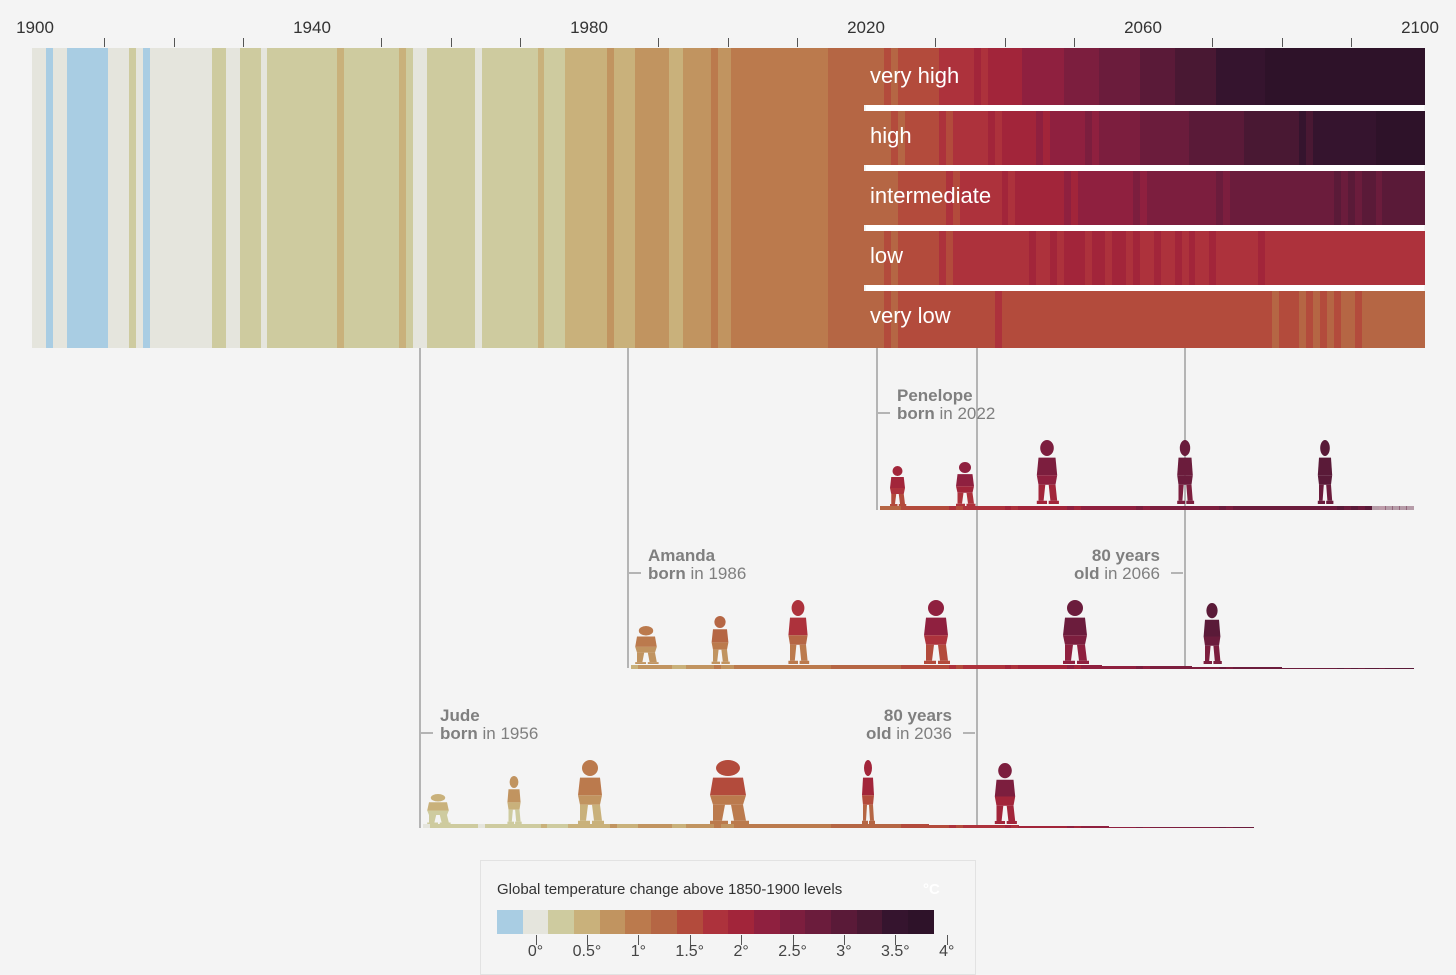  Describe the element at coordinates (489, 725) in the screenshot. I see `jude-label: Jude born in 1956` at that location.